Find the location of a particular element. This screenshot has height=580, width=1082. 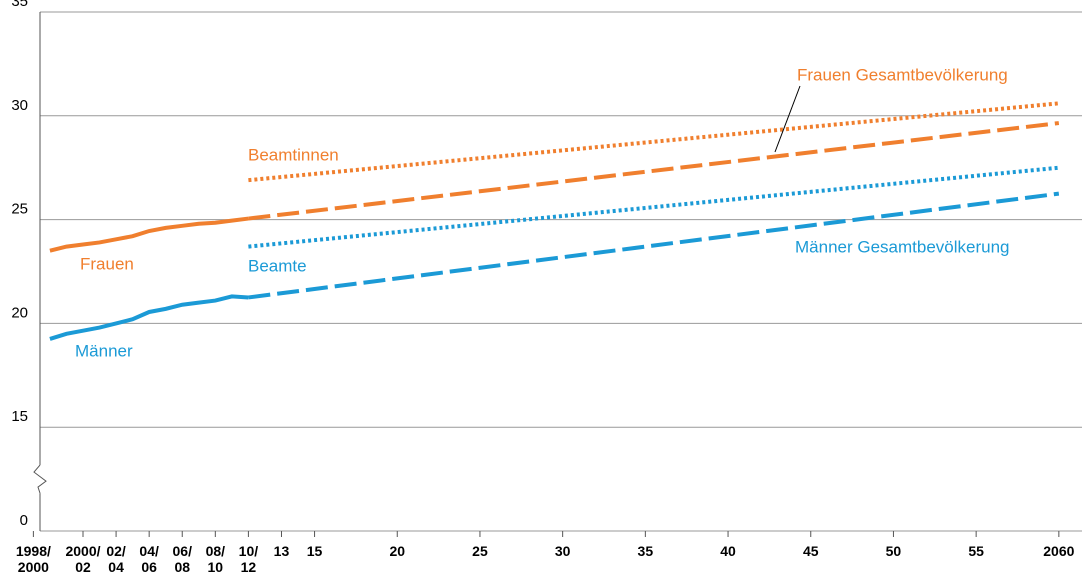

x-tick-label: 2000/ 02 is located at coordinates (83, 559).